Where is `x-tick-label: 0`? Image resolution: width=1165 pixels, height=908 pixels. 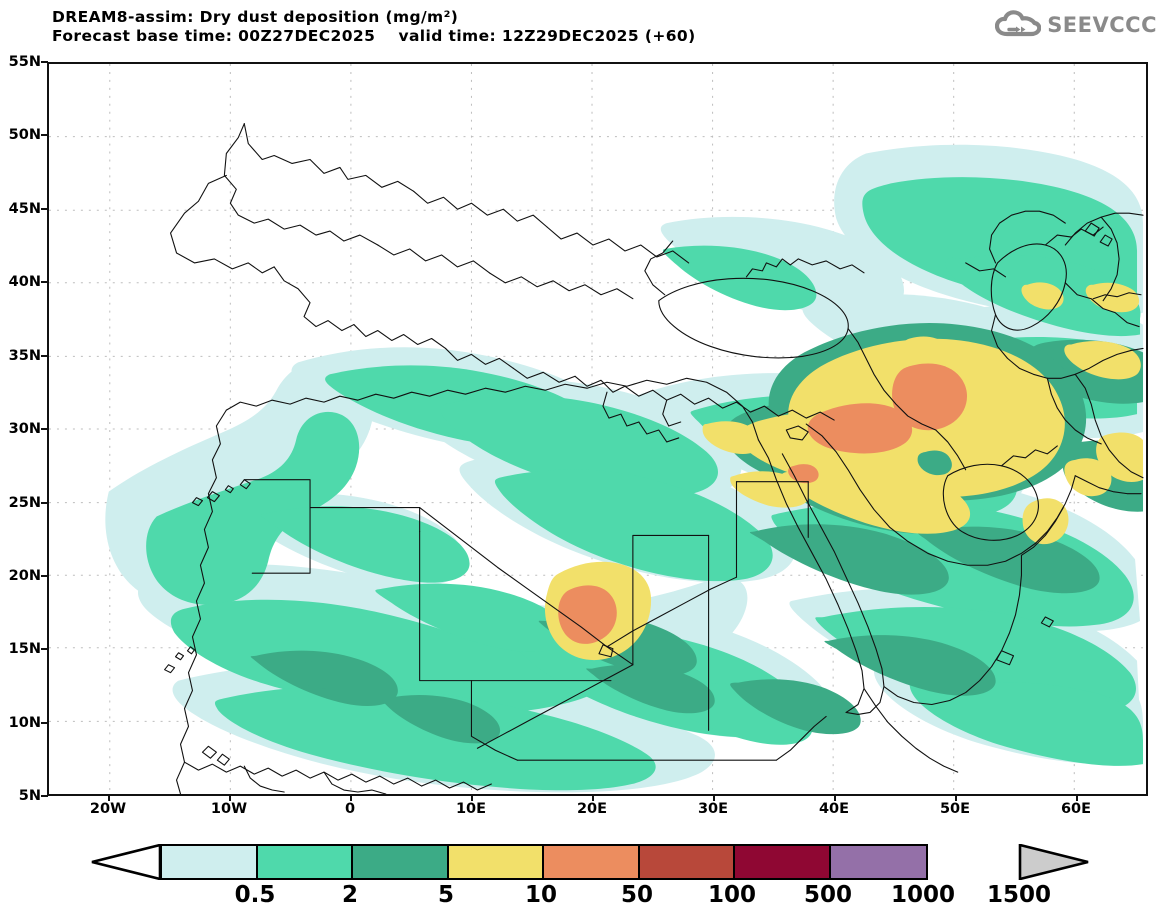 x-tick-label: 0 is located at coordinates (350, 809).